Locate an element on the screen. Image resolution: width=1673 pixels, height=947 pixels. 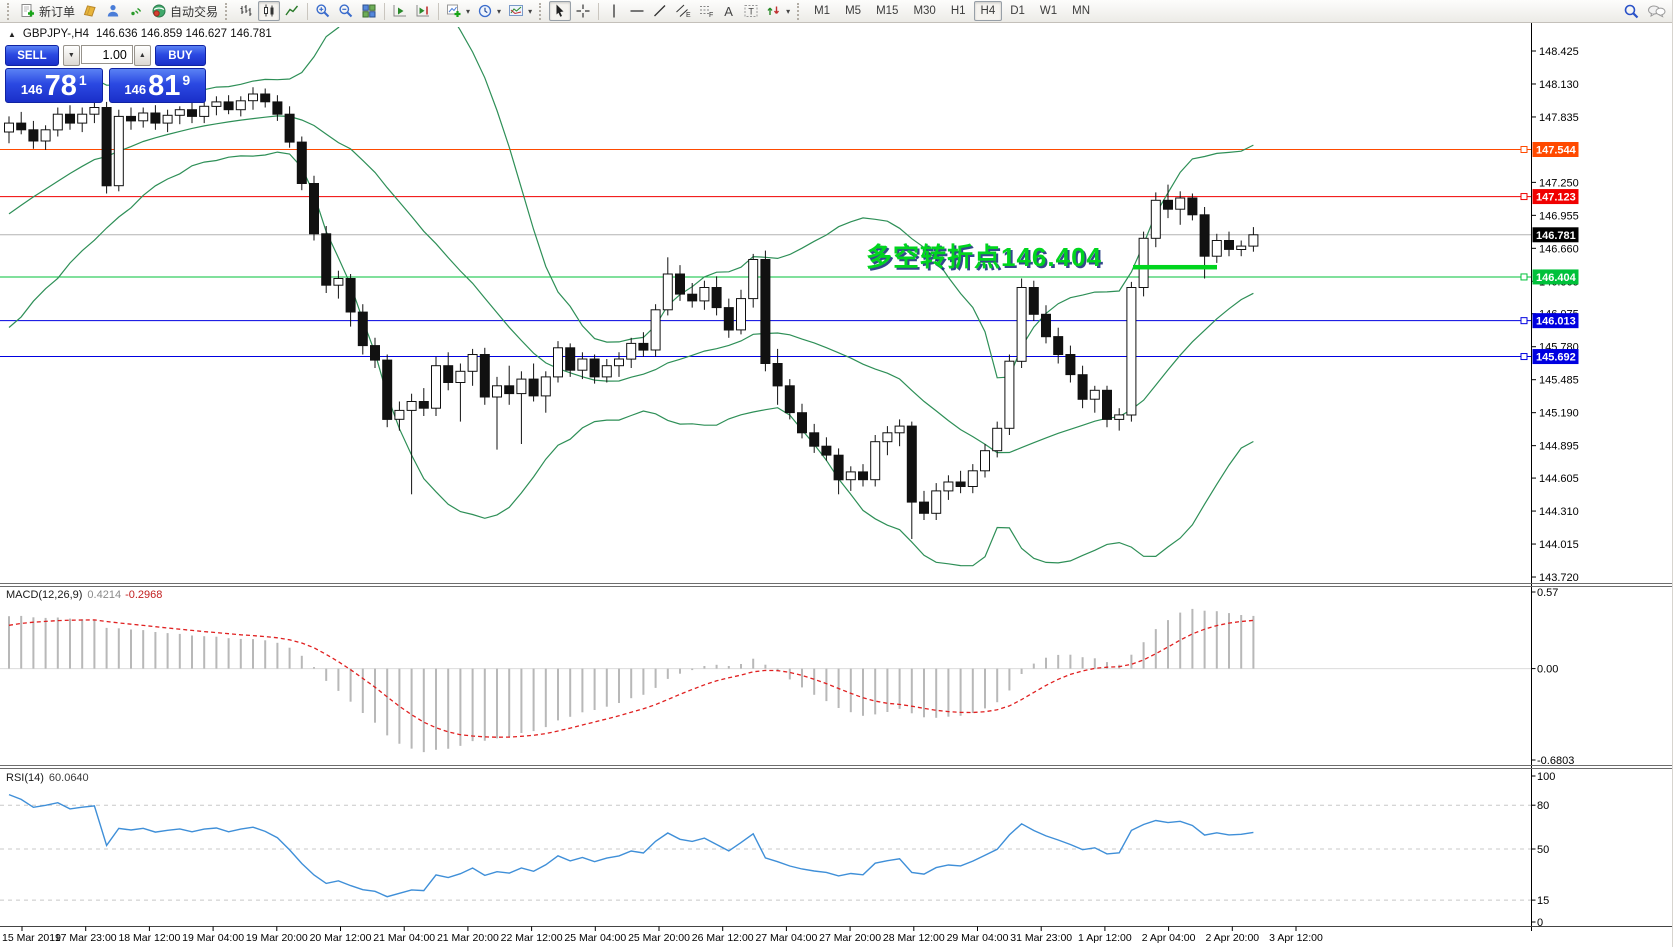
time-axis-label: 31 Mar 23:00 is located at coordinates (1041, 938).